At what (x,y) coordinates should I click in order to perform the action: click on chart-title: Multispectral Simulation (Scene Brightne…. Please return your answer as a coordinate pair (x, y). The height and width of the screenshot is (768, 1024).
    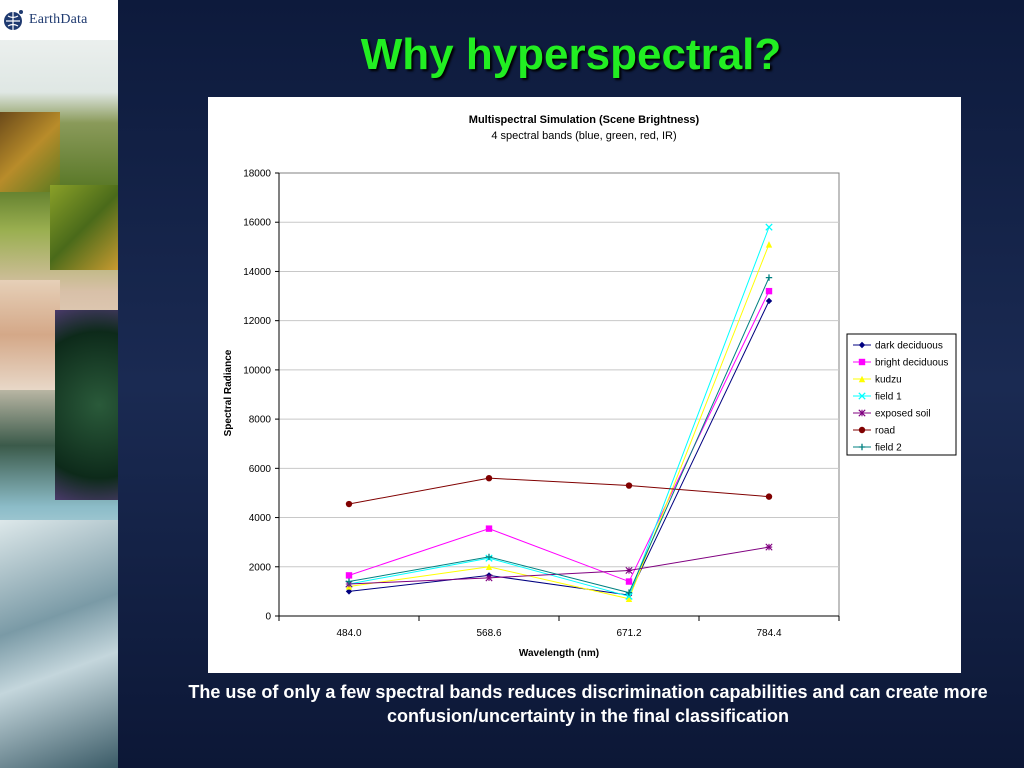
    Looking at the image, I should click on (584, 120).